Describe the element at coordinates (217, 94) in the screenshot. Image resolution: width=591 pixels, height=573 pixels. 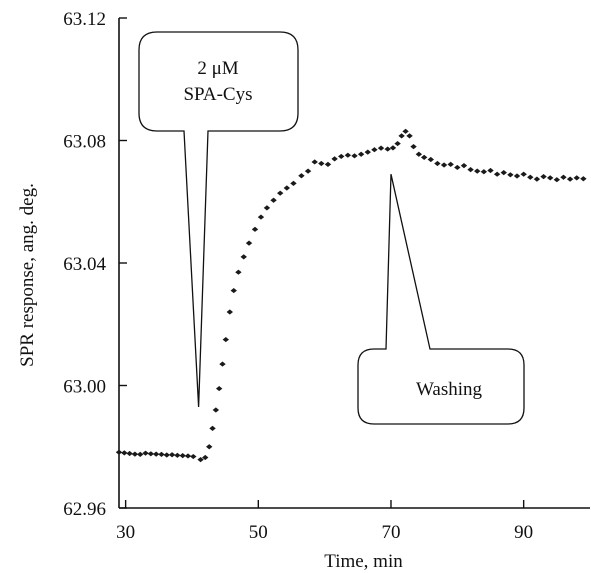
I see `annotation-spa-cys-line-2: SPA-Cys` at that location.